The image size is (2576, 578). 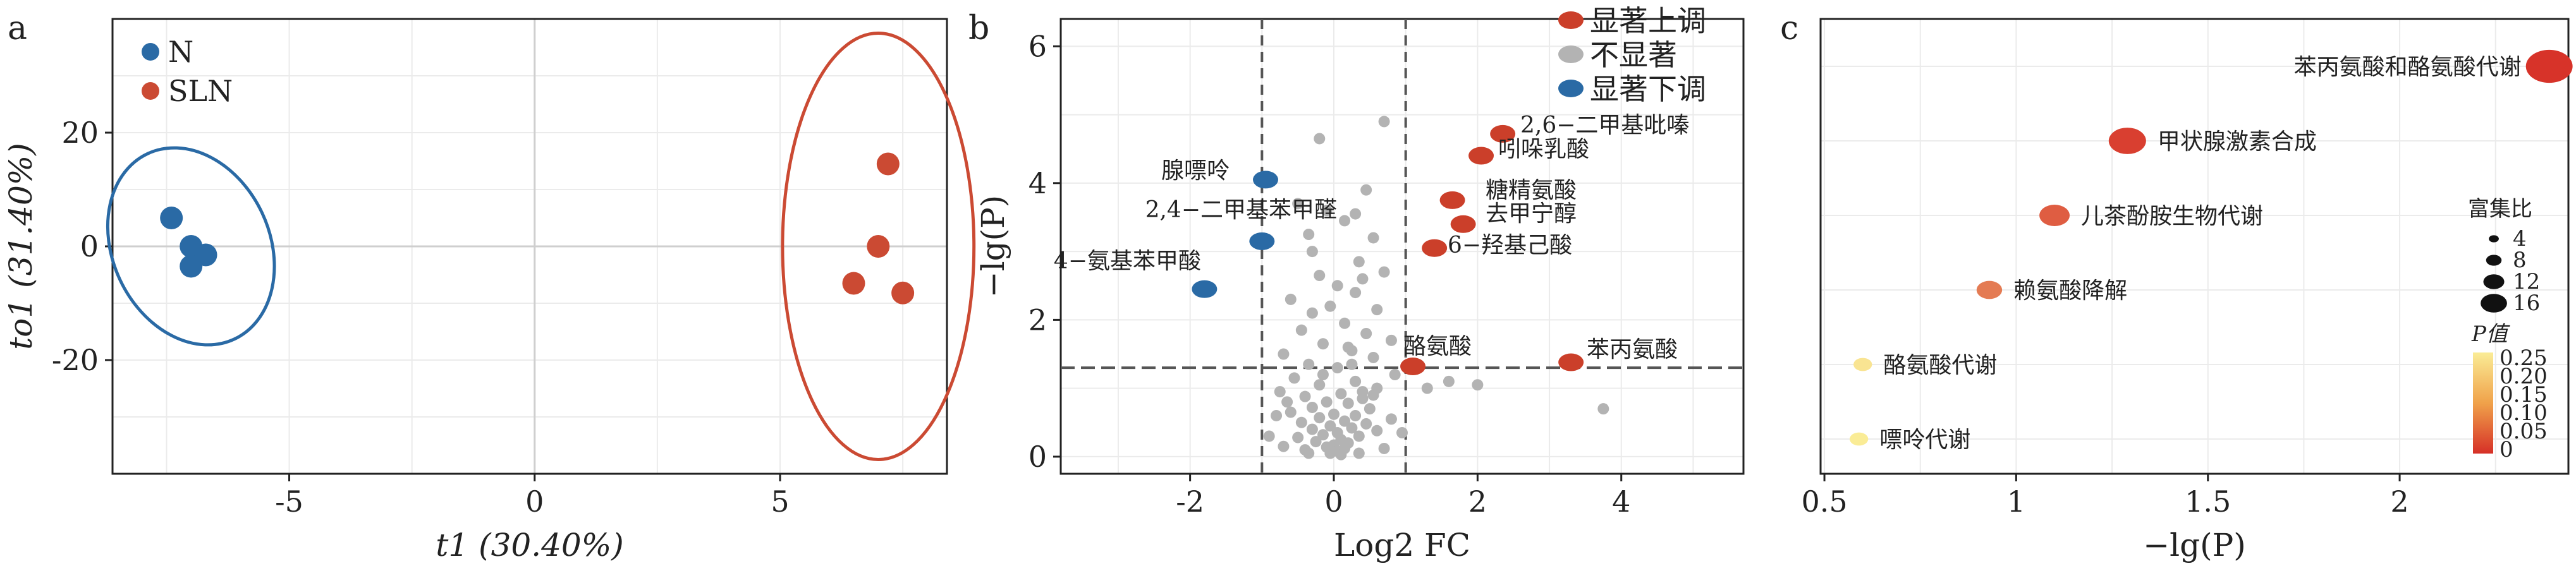 What do you see at coordinates (150, 52) in the screenshot?
I see `legend-swatch-n` at bounding box center [150, 52].